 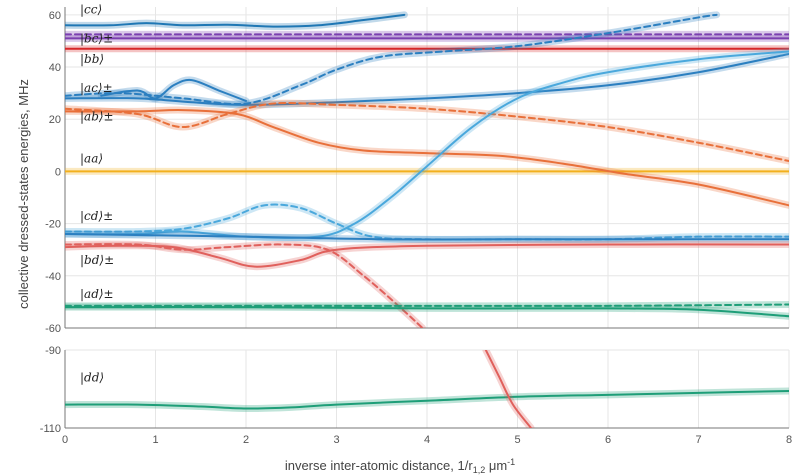 I want to click on state-label: |ab⟩±, so click(x=97, y=117).